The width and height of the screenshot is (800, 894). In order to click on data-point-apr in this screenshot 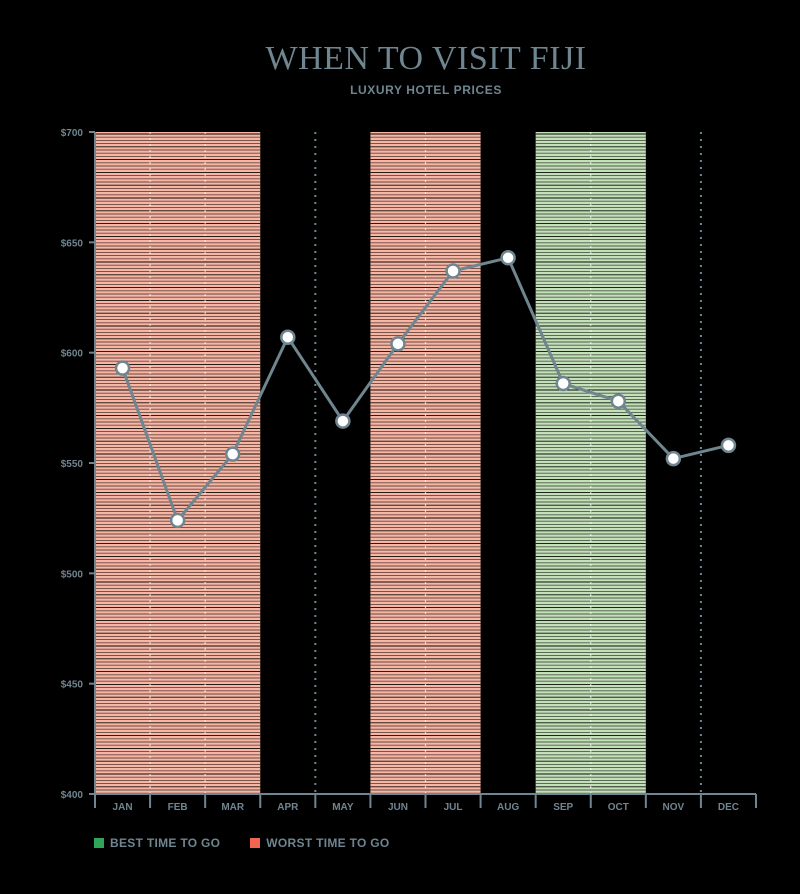, I will do `click(288, 337)`.